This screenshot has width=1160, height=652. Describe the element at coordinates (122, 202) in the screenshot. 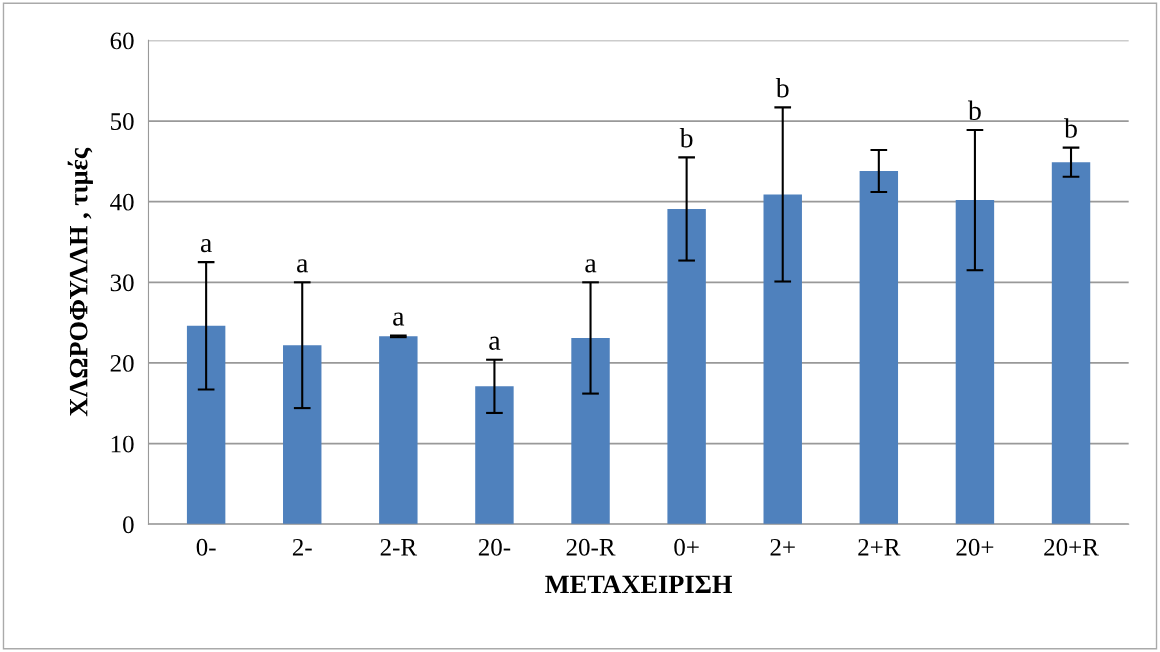

I see `y-tick-label: 40` at that location.